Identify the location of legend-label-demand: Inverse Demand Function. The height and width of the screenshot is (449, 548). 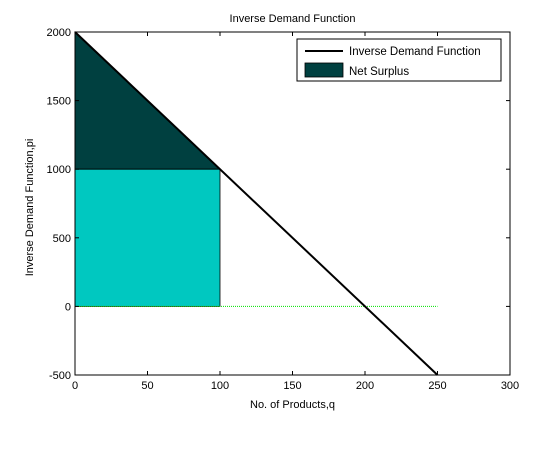
(415, 52).